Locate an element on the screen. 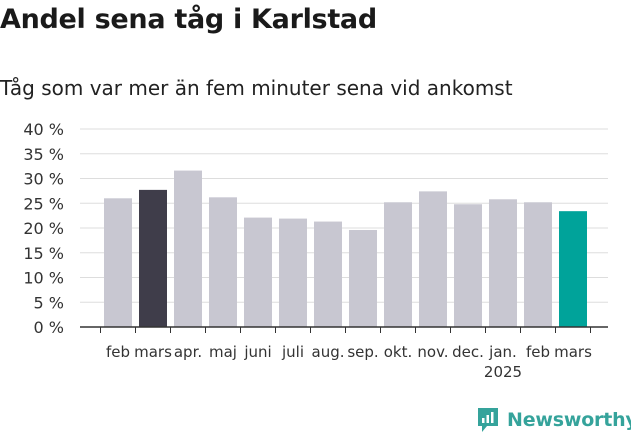 This screenshot has height=439, width=631. y-tick-label: 35 % is located at coordinates (43, 154).